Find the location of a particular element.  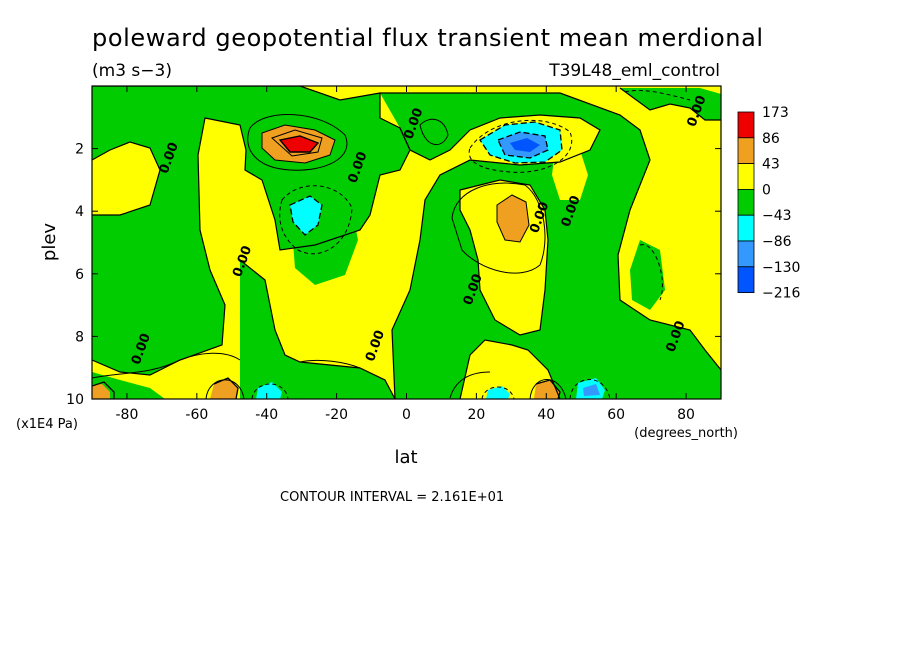

x-tick-label: -60 is located at coordinates (196, 415).